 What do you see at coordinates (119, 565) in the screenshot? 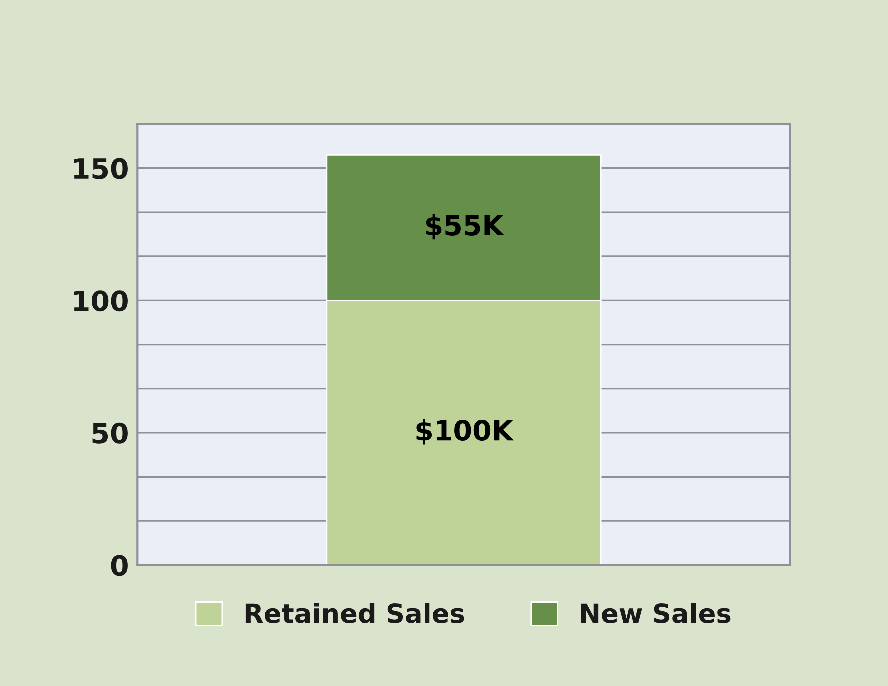
I see `y-tick-label: 0` at bounding box center [119, 565].